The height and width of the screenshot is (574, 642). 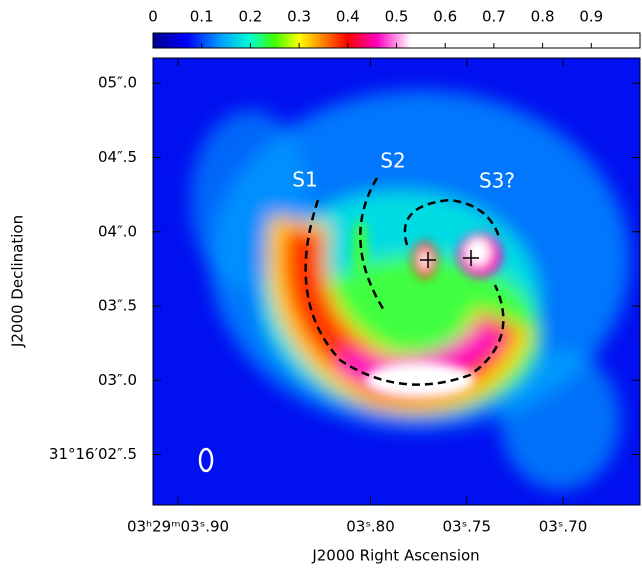 I want to click on y-tick-label: 05″.0, so click(x=117, y=83).